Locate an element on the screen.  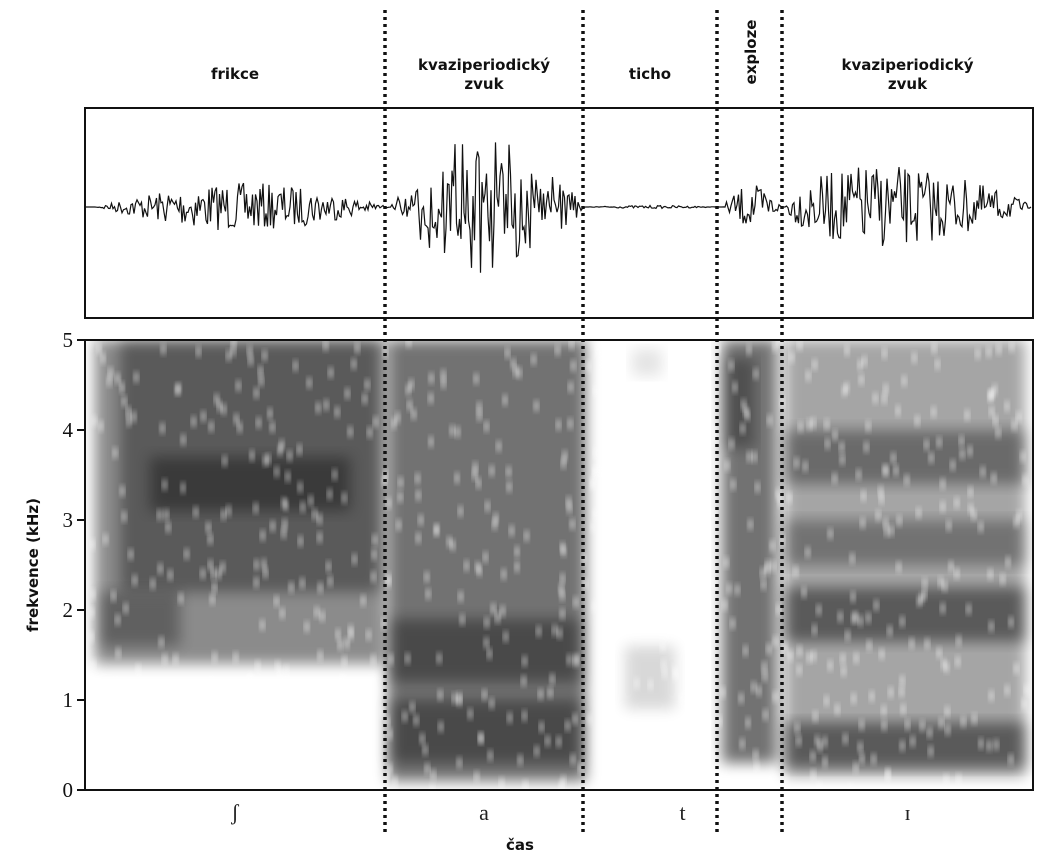
y-tick-label: 5 is located at coordinates (68, 340).